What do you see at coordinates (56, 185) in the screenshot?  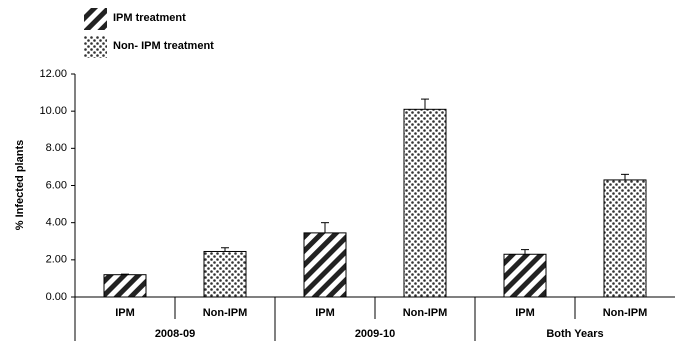 I see `y-tick-label: 6.00` at bounding box center [56, 185].